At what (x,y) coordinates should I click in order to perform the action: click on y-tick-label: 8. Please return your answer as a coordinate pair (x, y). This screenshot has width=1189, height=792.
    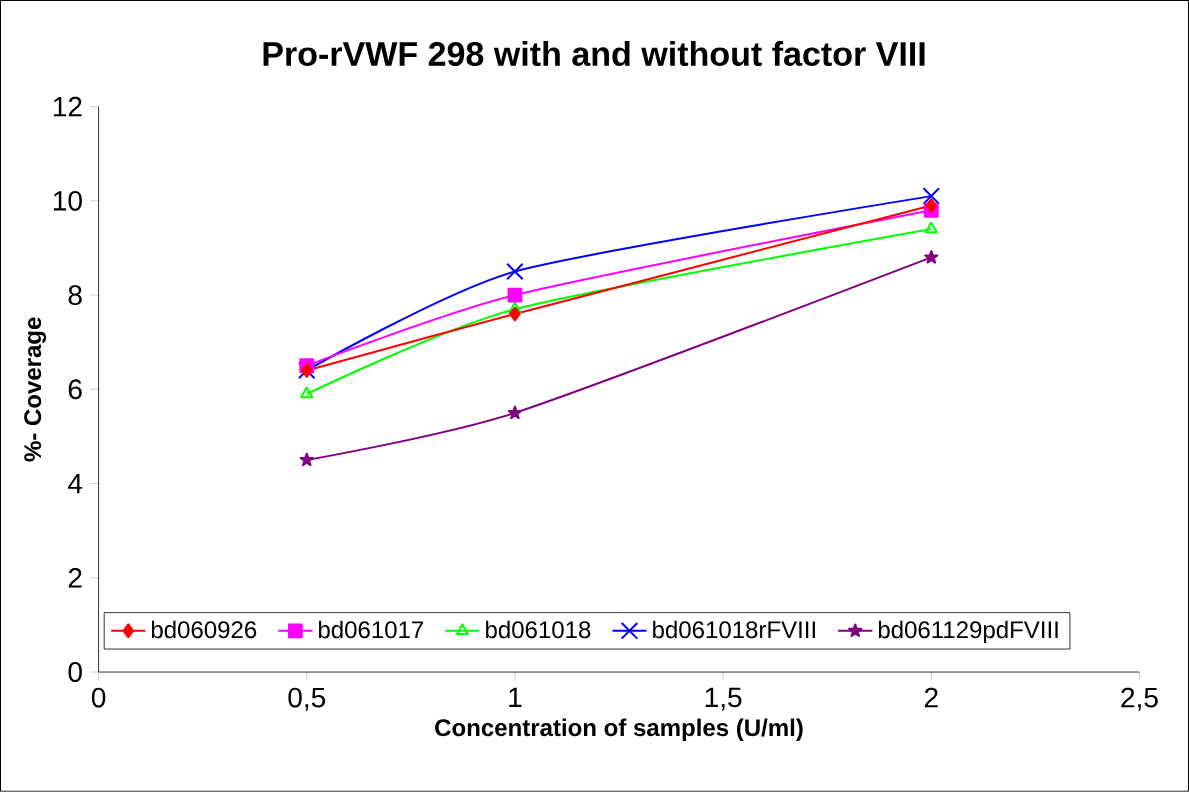
    Looking at the image, I should click on (75, 295).